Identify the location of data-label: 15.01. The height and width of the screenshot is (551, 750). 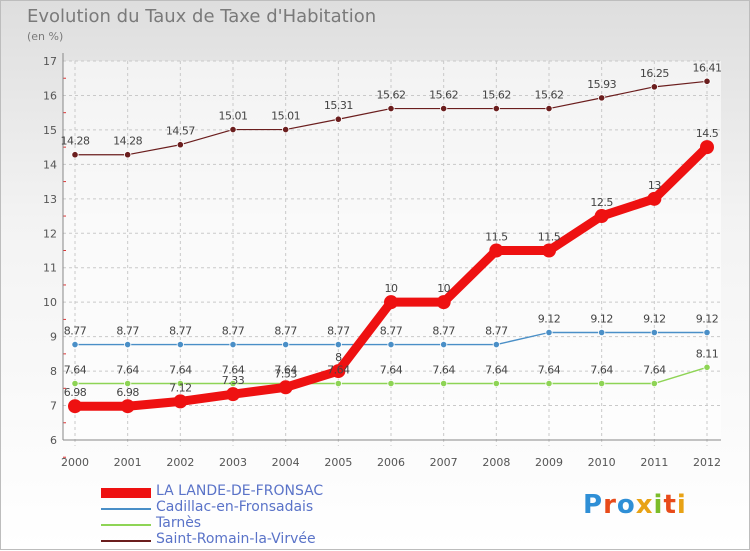
(285, 116).